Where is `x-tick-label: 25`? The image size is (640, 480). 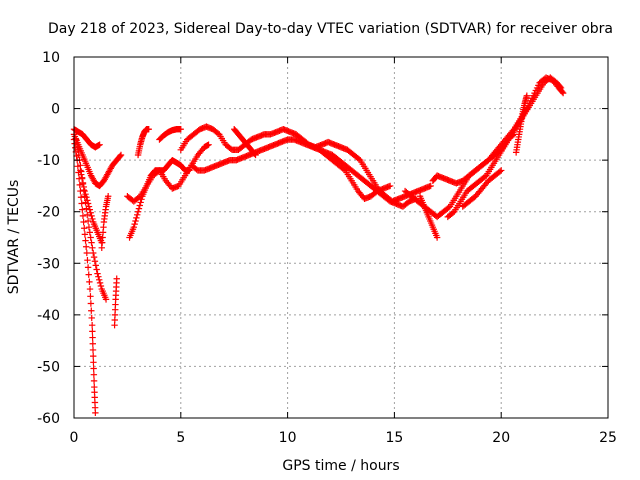
x-tick-label: 25 is located at coordinates (608, 438).